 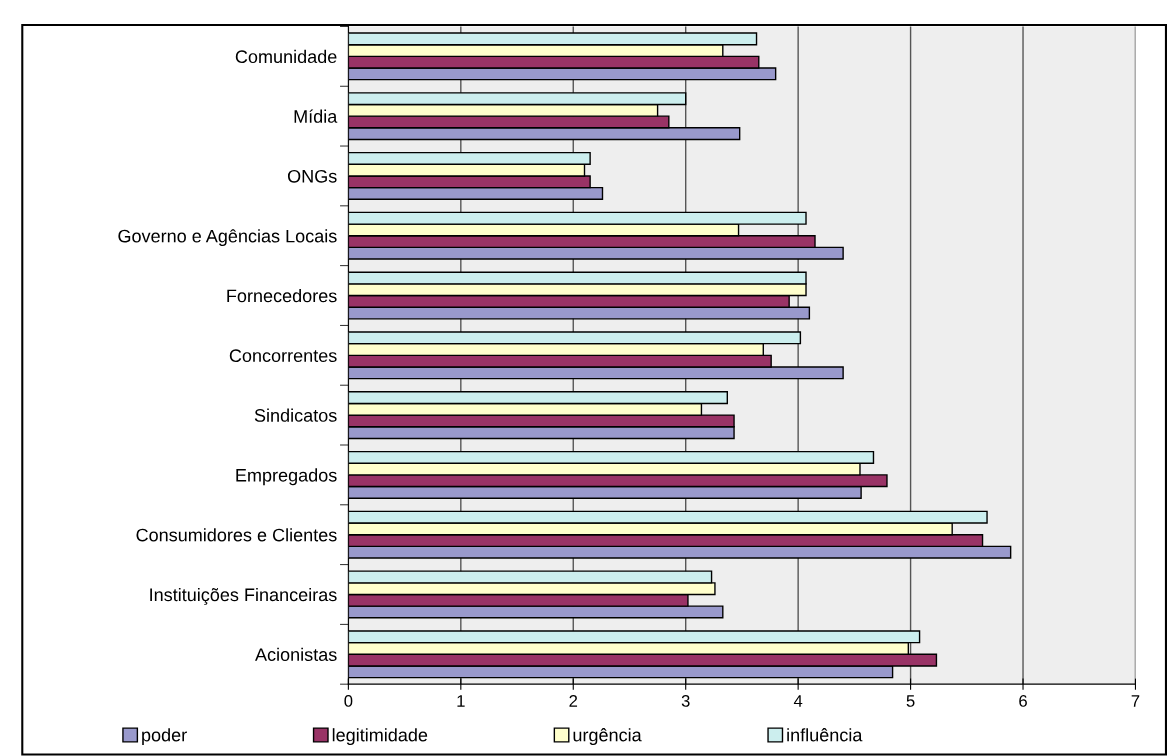 What do you see at coordinates (1135, 701) in the screenshot?
I see `x-tick-label: 7` at bounding box center [1135, 701].